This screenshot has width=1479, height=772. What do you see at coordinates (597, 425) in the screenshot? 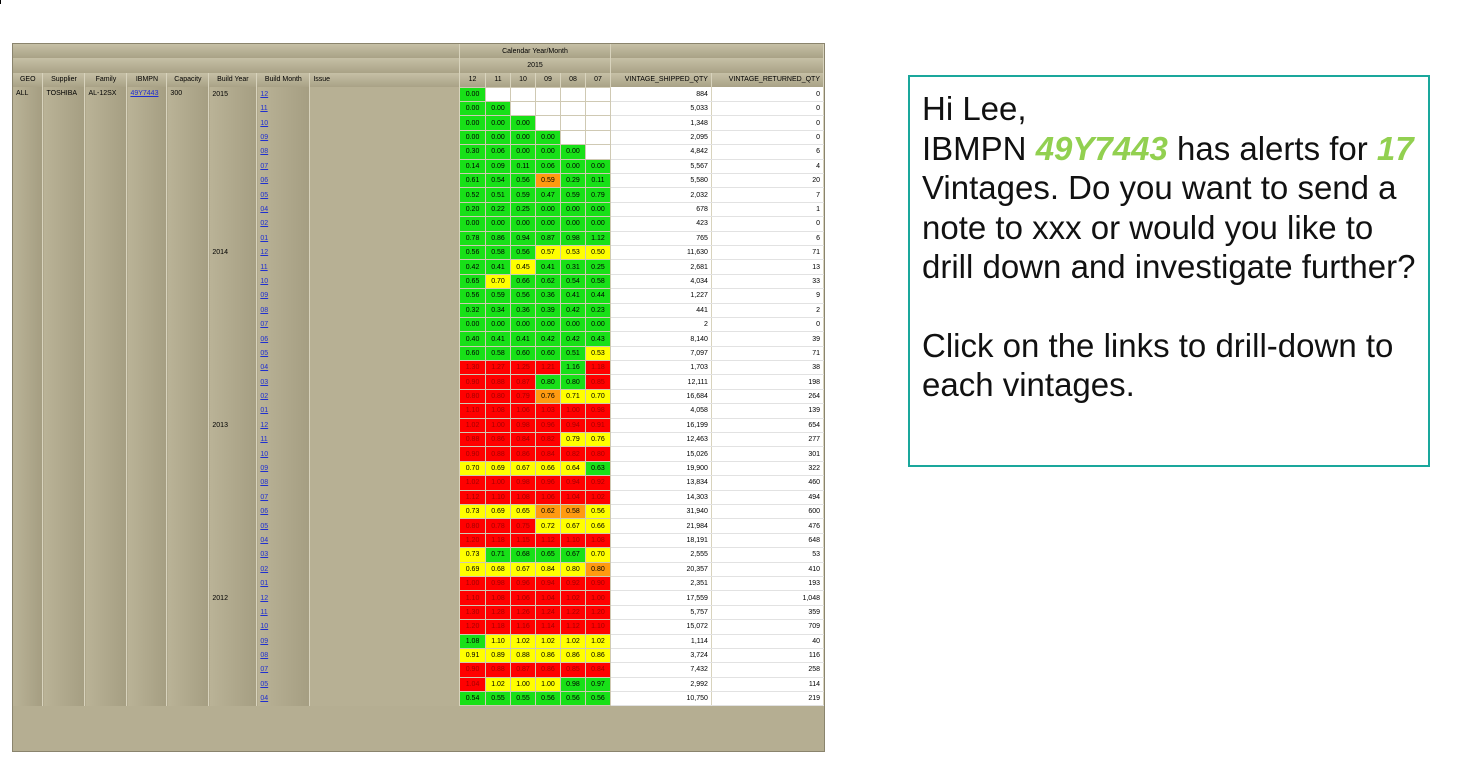
I see `rate-cell: 0.91` at bounding box center [597, 425].